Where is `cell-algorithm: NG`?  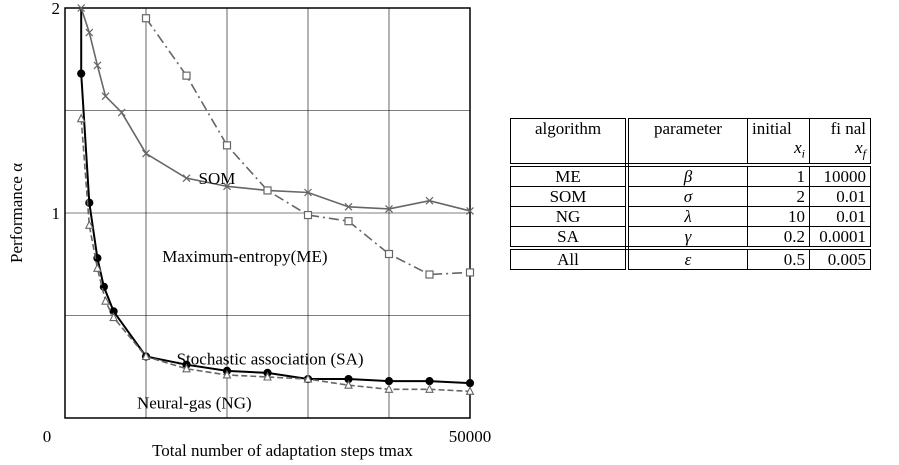 cell-algorithm: NG is located at coordinates (569, 217).